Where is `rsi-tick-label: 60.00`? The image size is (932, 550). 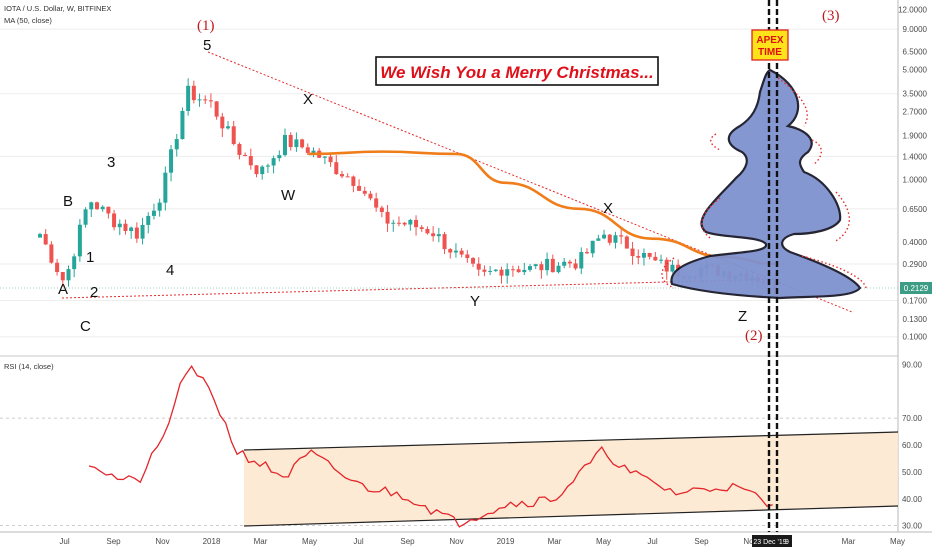
rsi-tick-label: 60.00 is located at coordinates (912, 445).